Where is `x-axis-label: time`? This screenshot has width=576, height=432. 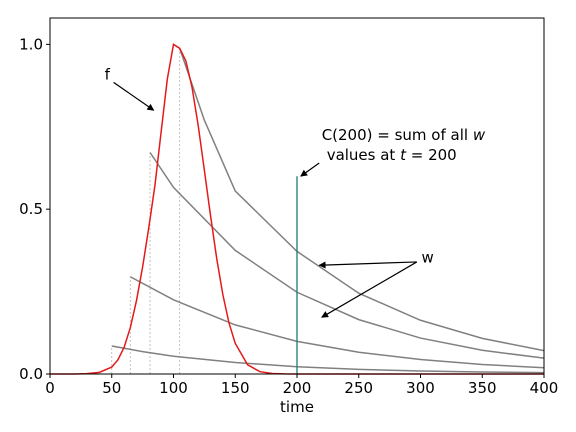
x-axis-label: time is located at coordinates (297, 407).